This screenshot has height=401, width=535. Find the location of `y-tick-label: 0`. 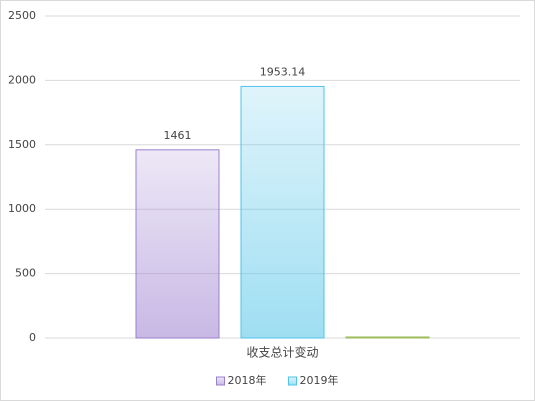

y-tick-label: 0 is located at coordinates (32, 337).